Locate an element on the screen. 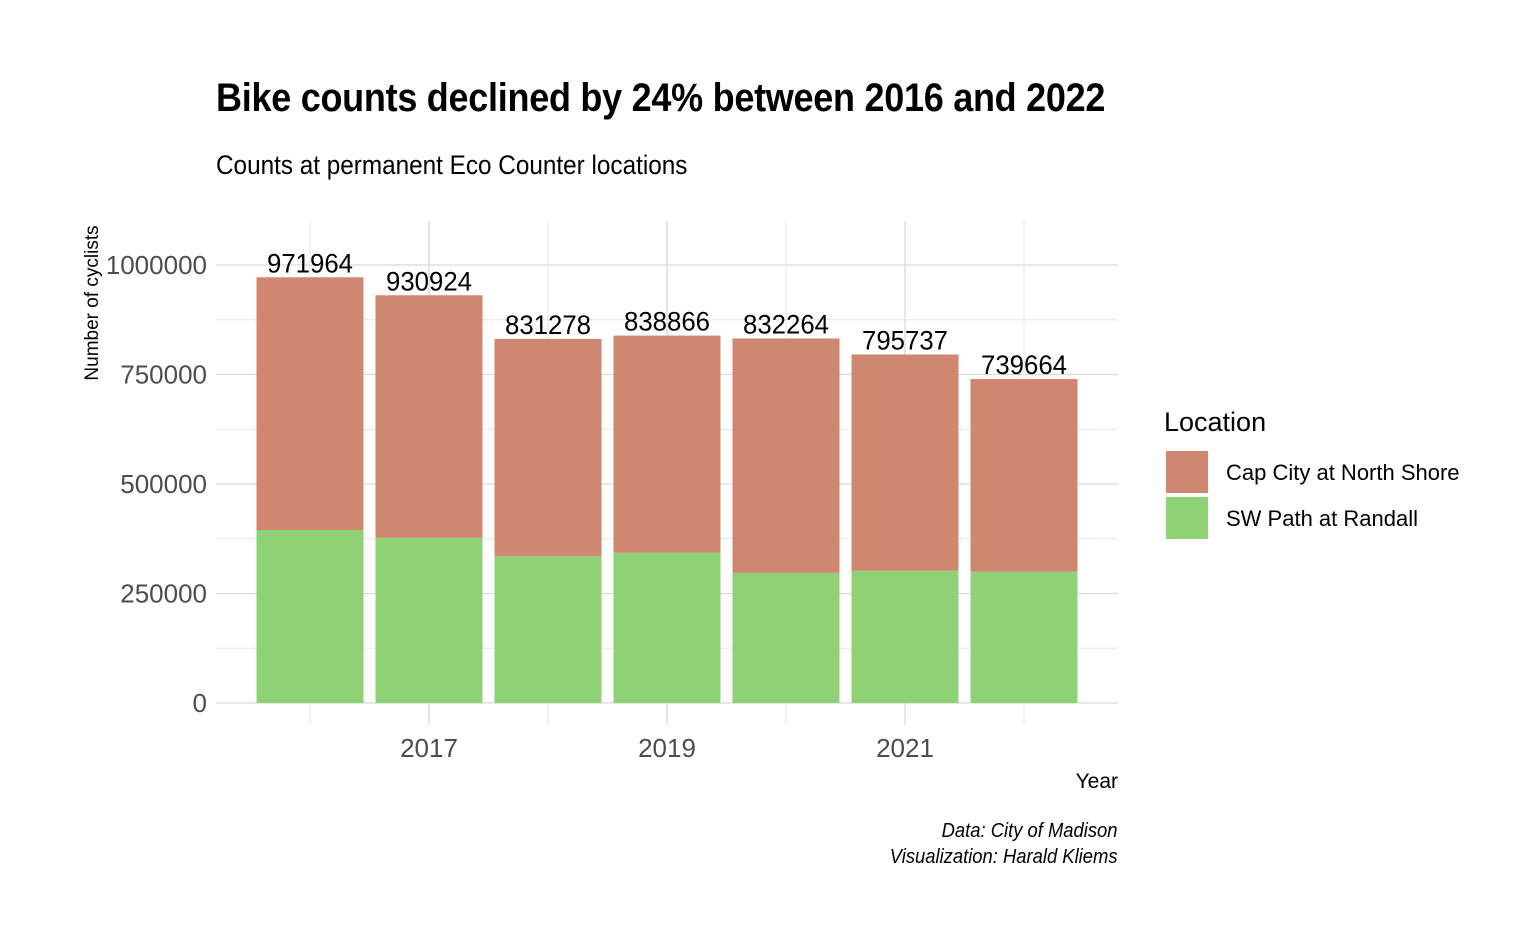 This screenshot has height=949, width=1536. y-tick-label: 250000 is located at coordinates (163, 594).